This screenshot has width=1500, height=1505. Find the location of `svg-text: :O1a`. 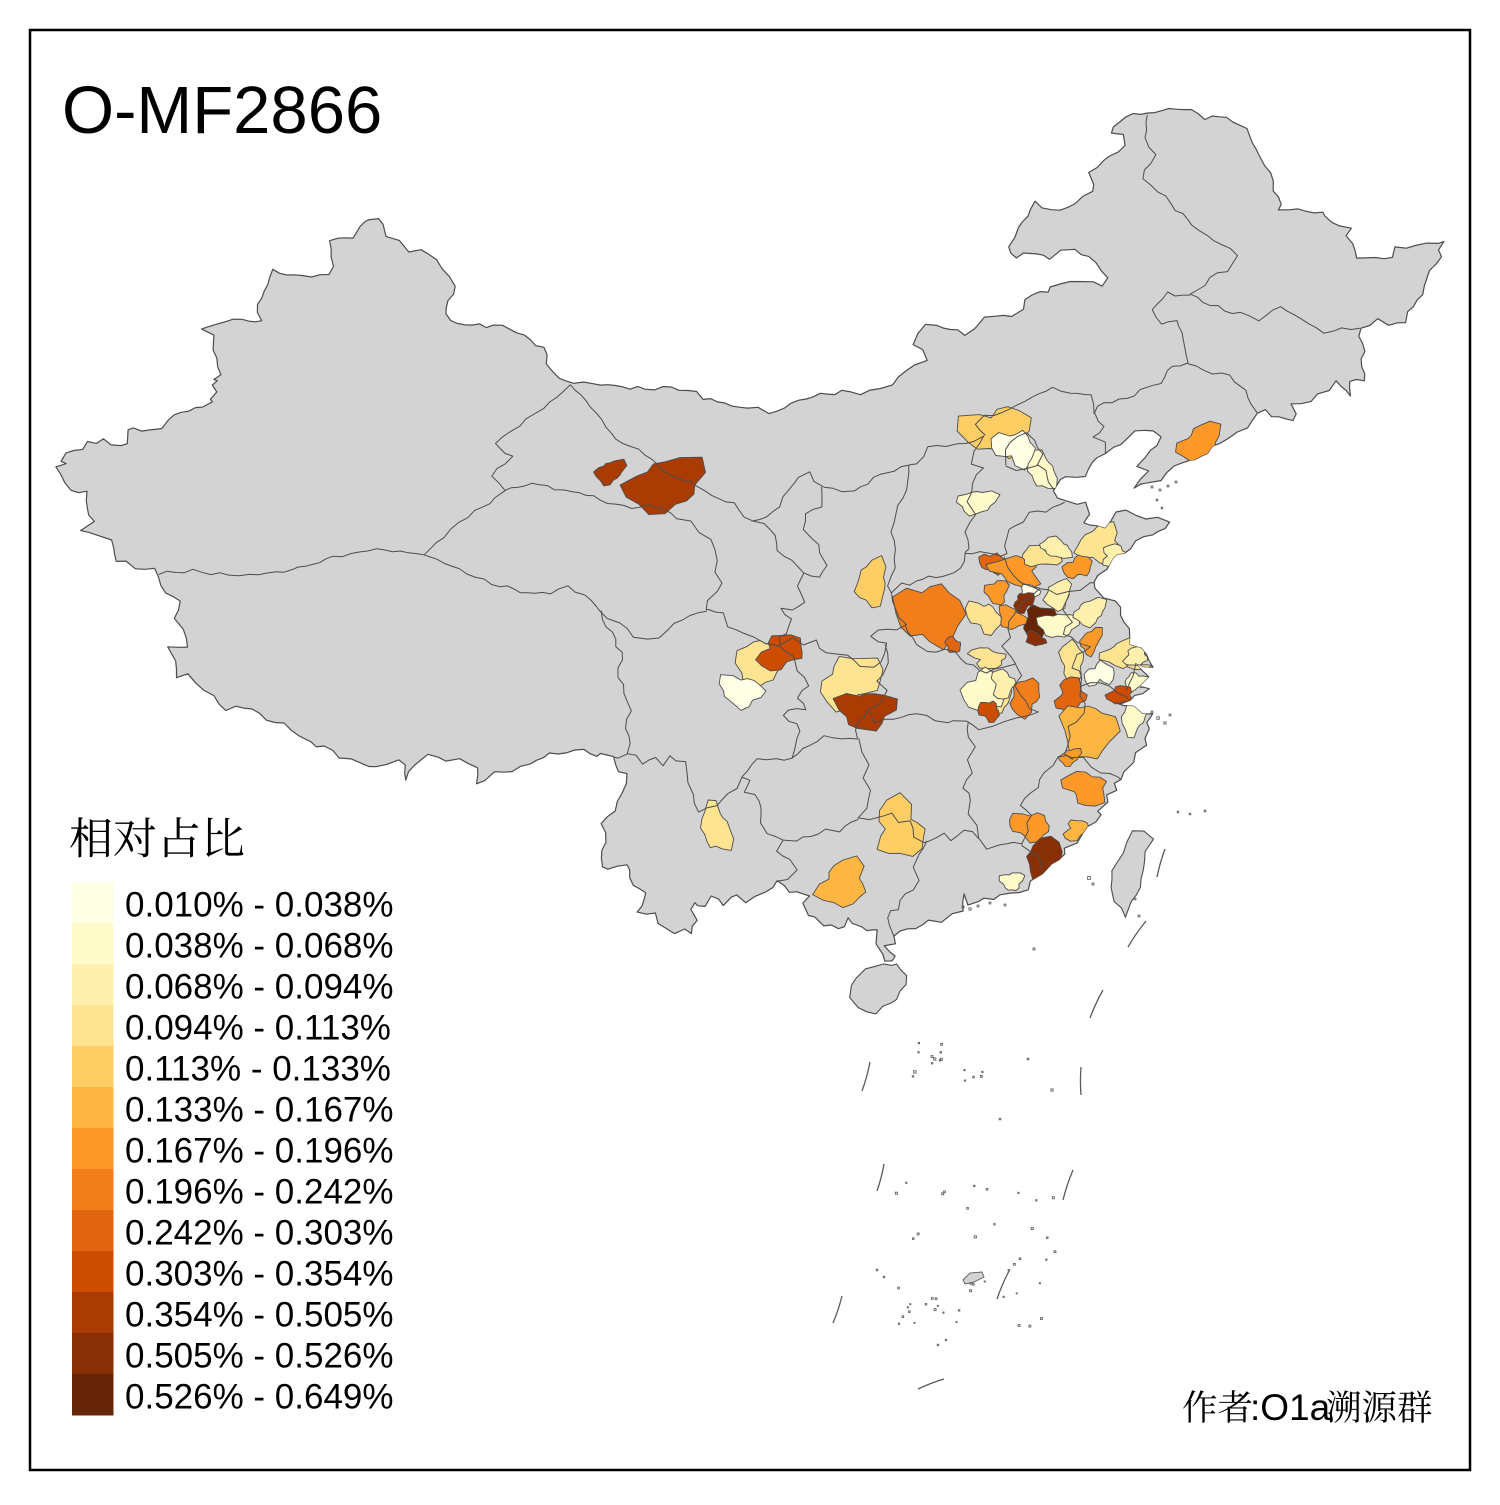

svg-text: :O1a is located at coordinates (1290, 1407).